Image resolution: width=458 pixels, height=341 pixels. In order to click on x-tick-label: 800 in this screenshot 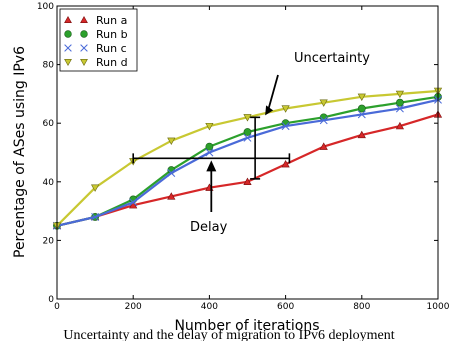, I will do `click(361, 307)`.